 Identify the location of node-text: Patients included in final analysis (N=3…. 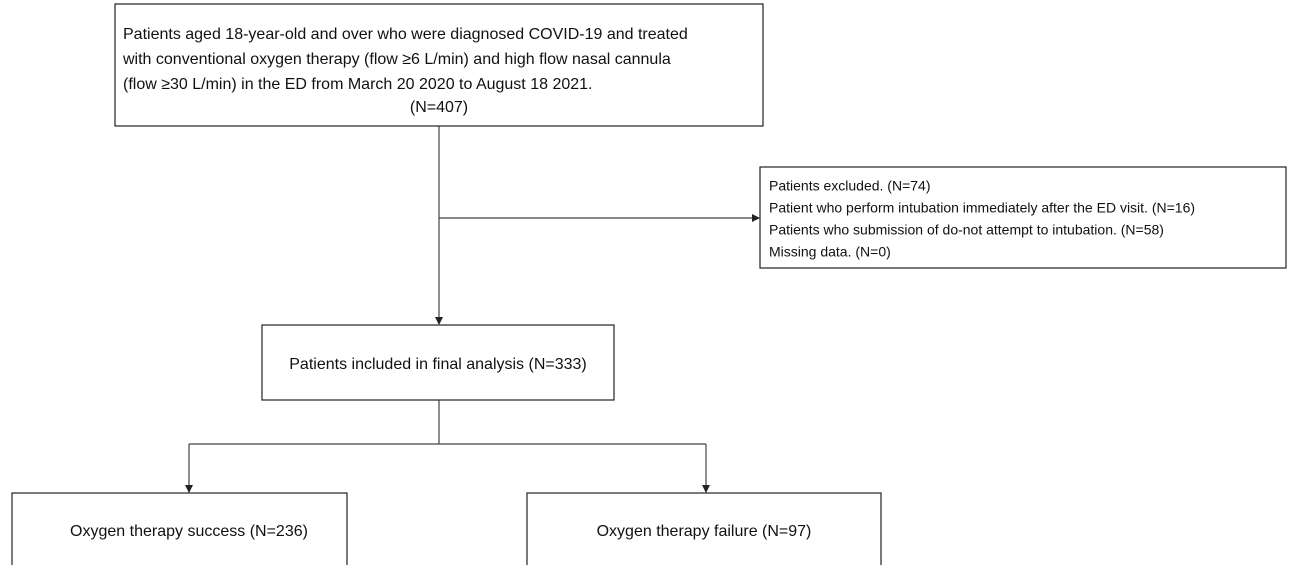
(438, 364).